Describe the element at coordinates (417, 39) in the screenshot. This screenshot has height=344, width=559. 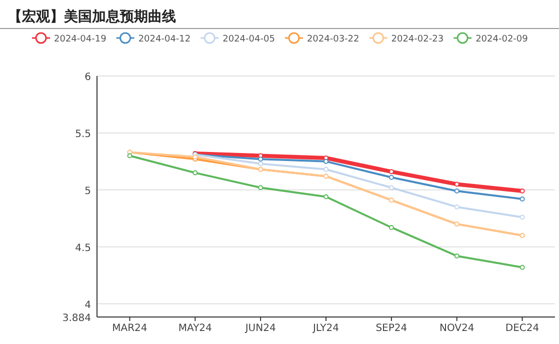
I see `legend-label: 2024-02-23` at that location.